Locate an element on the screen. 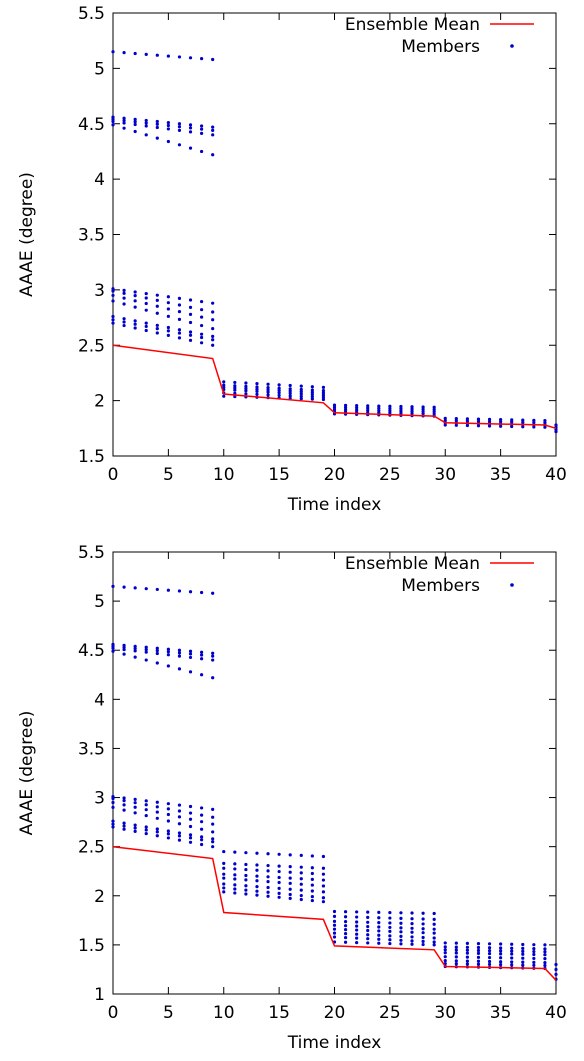  y-tick-label: 2 is located at coordinates (99, 402).